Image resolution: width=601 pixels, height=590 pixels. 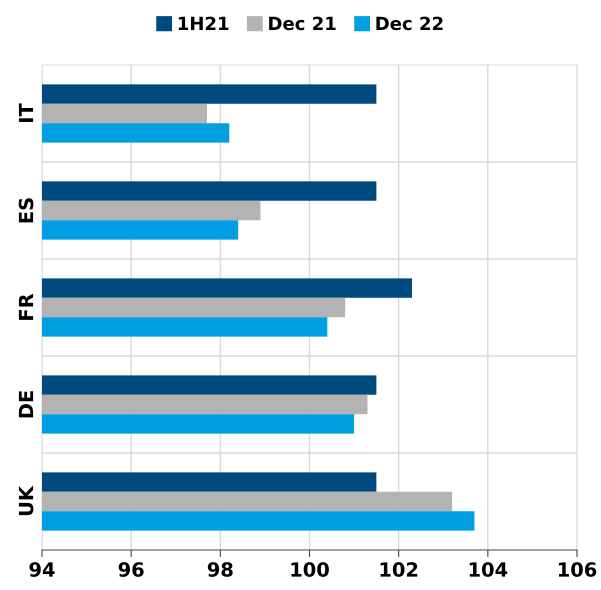 I want to click on y-tick-label: IT, so click(x=26, y=112).